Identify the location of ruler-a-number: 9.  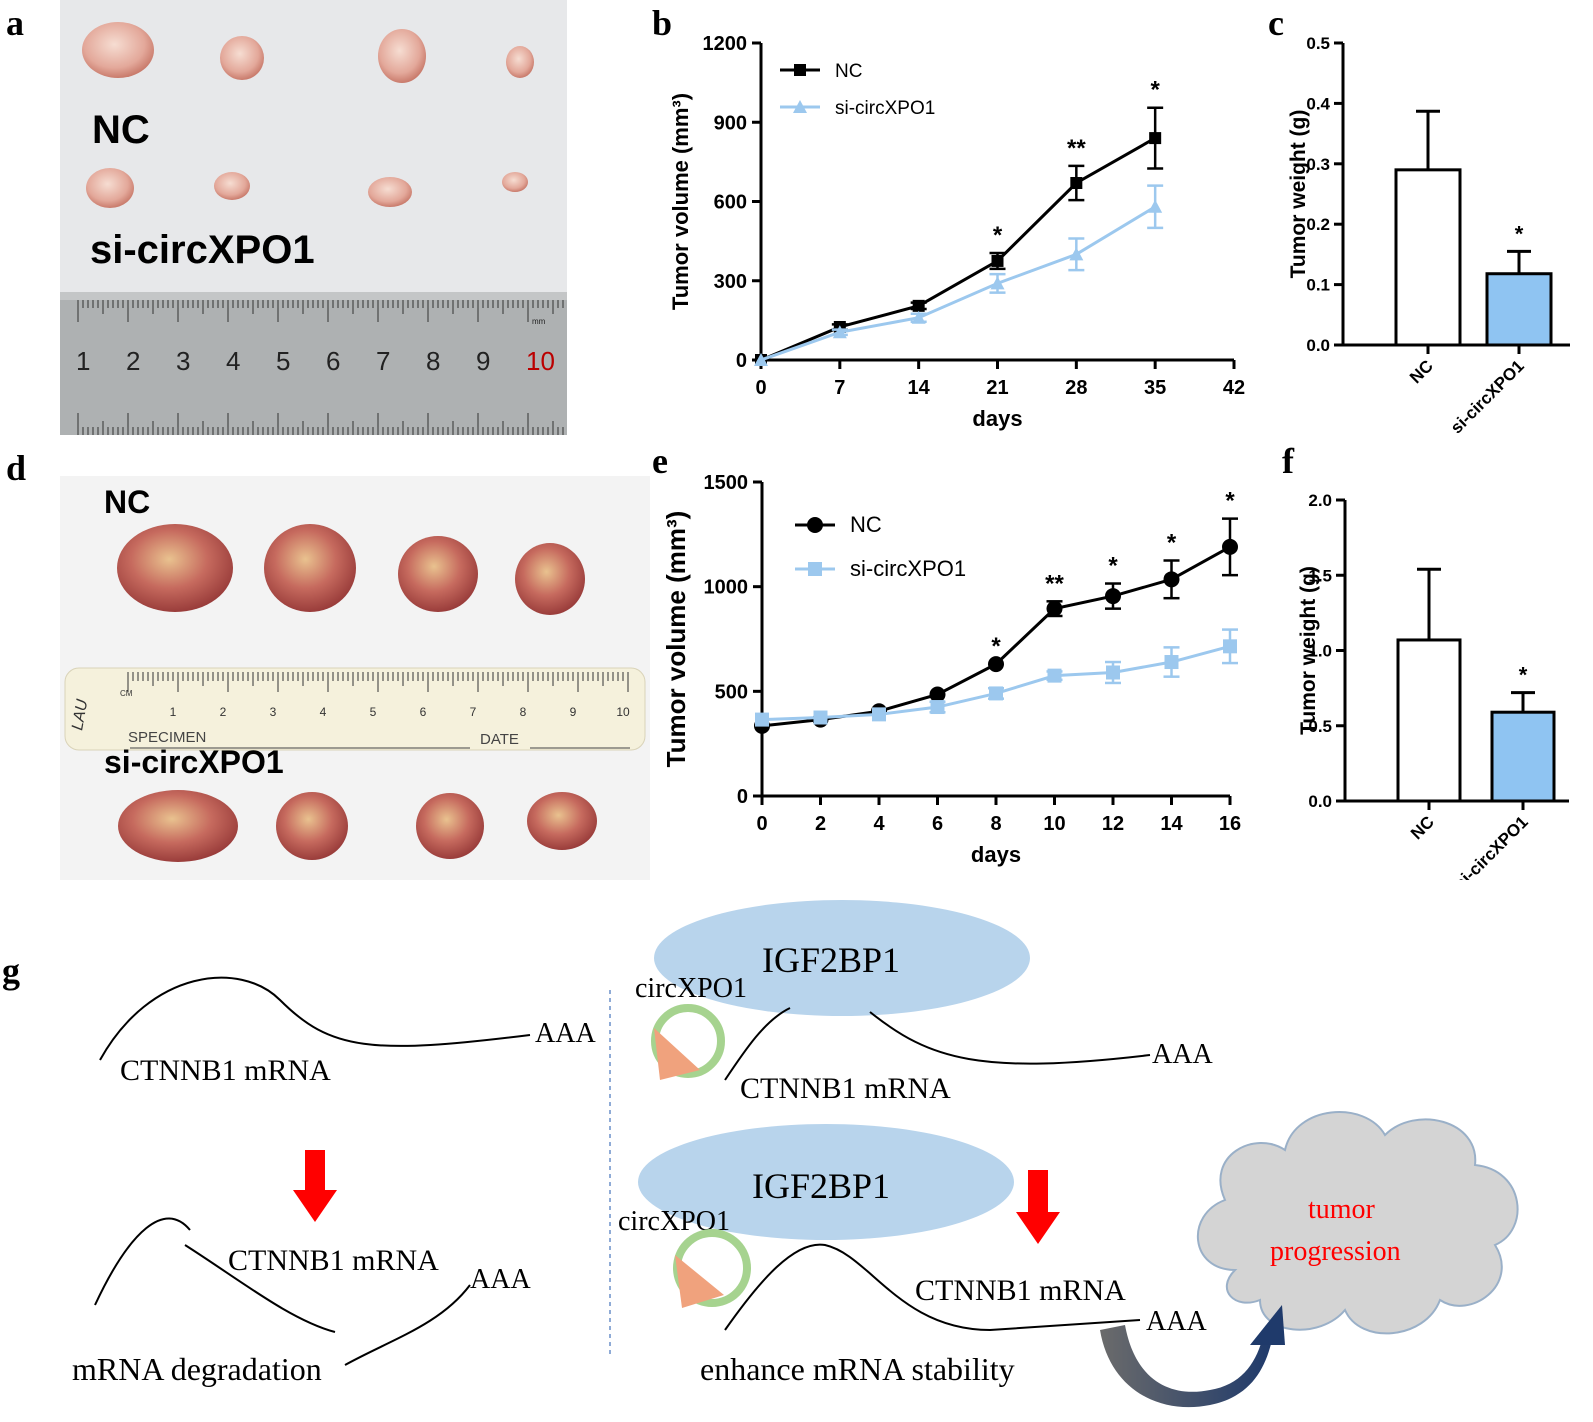
(483, 361).